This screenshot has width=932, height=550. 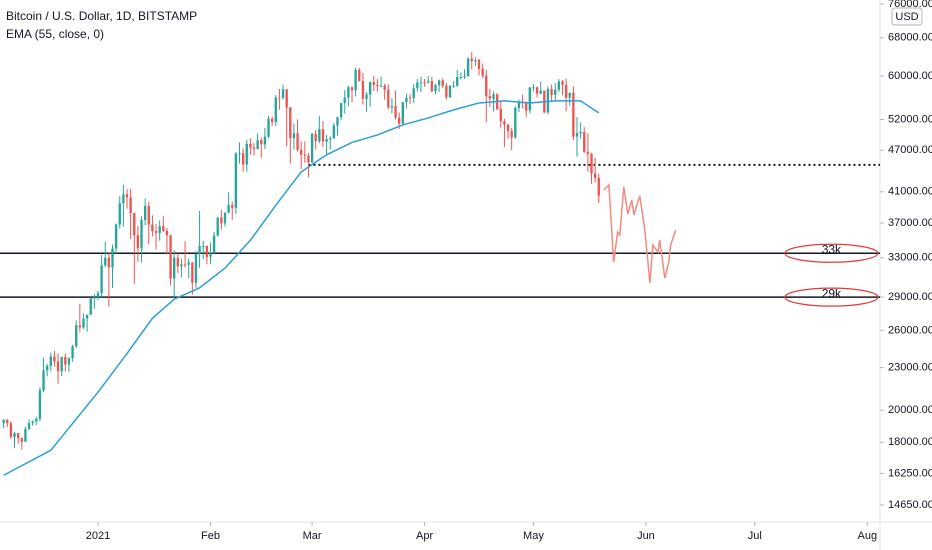 I want to click on currency-badge, so click(x=907, y=16).